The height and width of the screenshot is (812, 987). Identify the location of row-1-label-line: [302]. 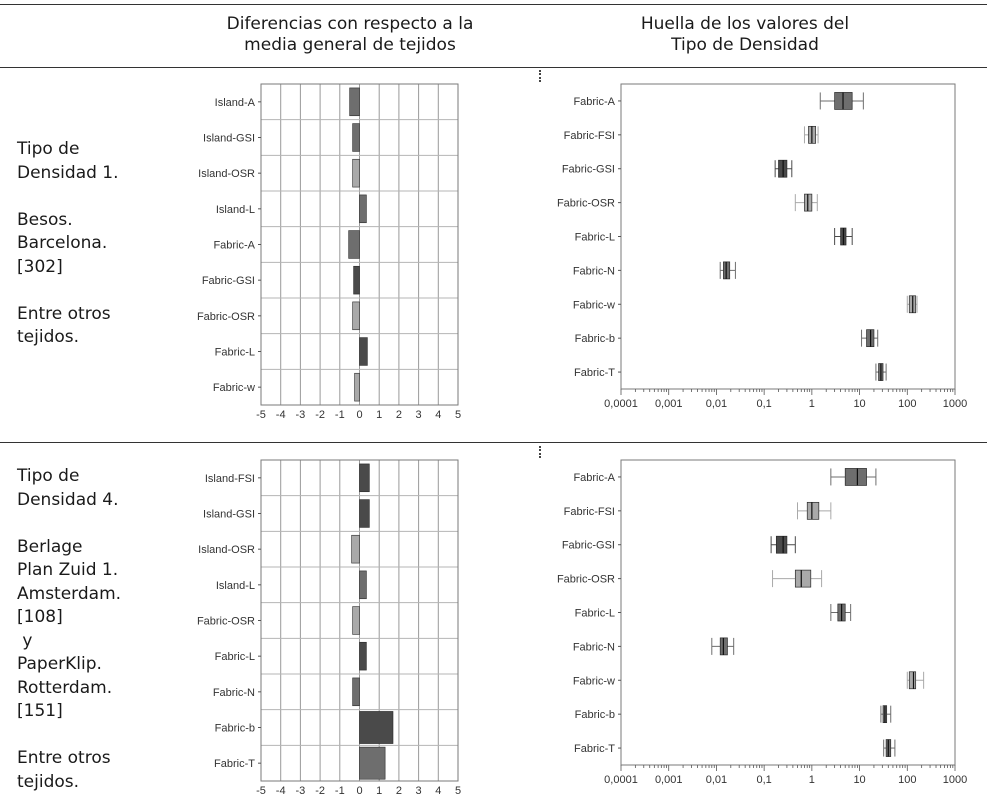
(40, 266).